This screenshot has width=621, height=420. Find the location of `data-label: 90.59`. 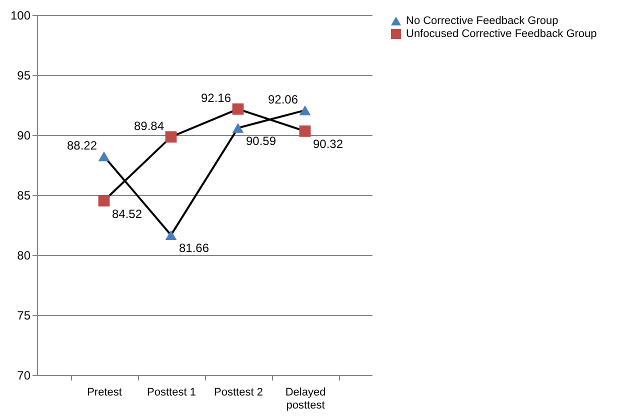

data-label: 90.59 is located at coordinates (261, 141).